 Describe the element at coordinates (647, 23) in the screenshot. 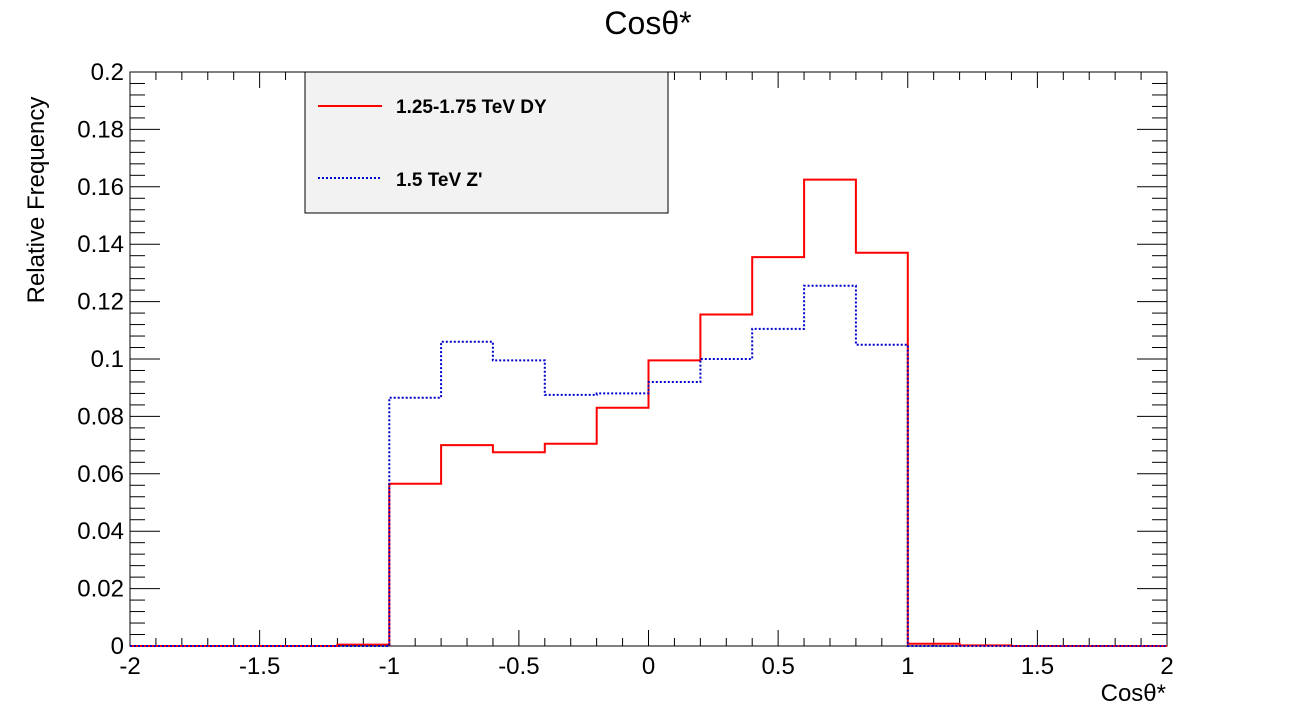

I see `chart-title: Cosθ*` at that location.